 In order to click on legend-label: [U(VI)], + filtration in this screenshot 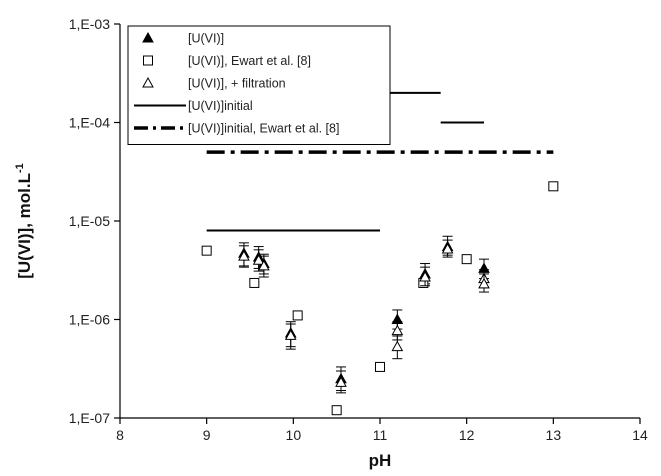, I will do `click(237, 84)`.